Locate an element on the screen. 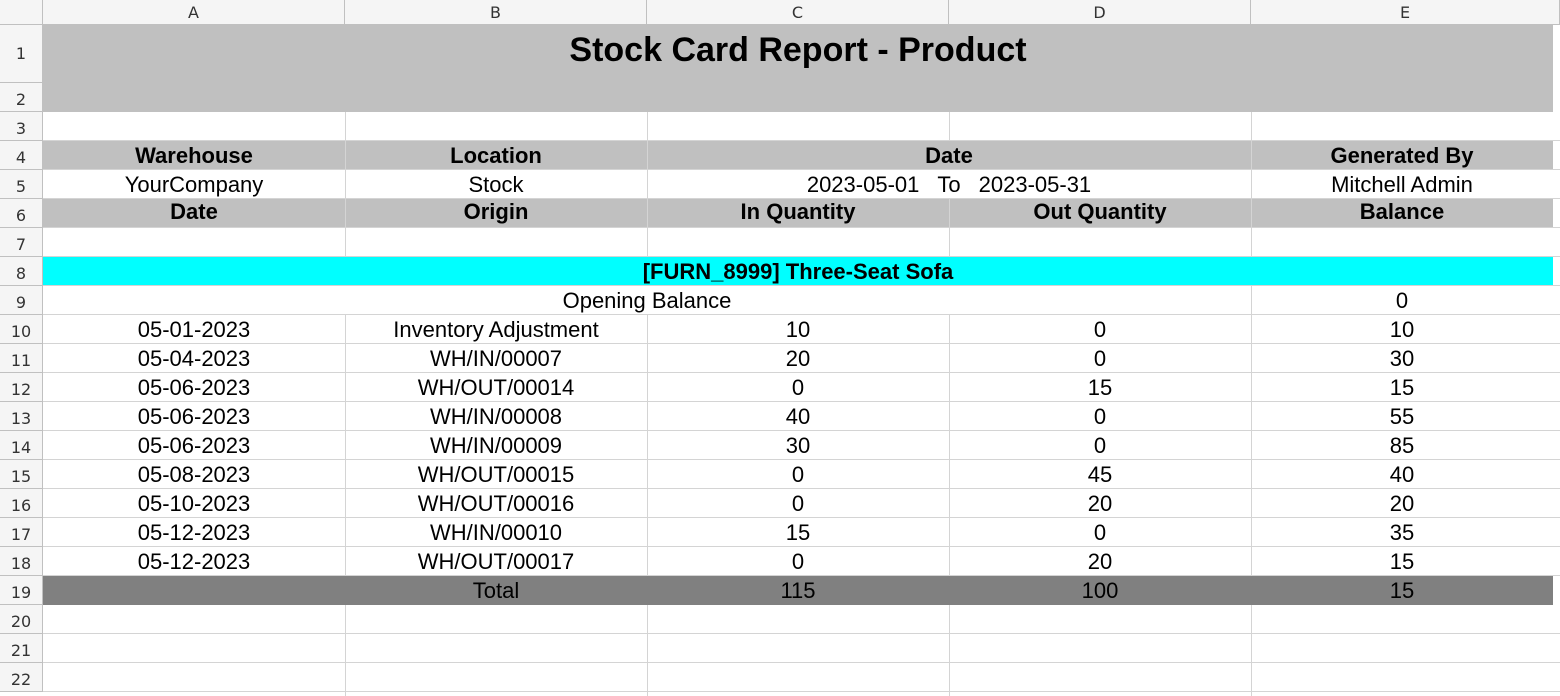 This screenshot has height=696, width=1560. row-header-21: 21 is located at coordinates (21, 648).